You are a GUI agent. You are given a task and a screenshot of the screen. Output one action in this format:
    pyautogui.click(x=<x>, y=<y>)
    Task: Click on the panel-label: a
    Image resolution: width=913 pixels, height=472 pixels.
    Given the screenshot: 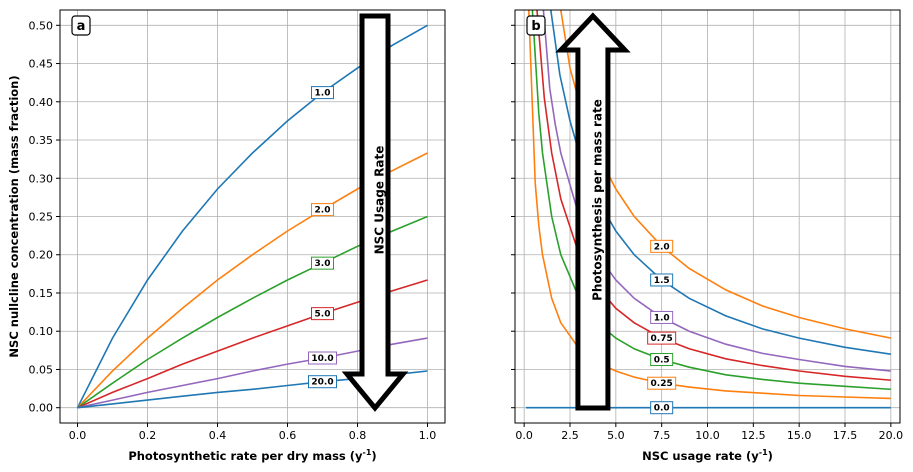 What is the action you would take?
    pyautogui.click(x=81, y=25)
    